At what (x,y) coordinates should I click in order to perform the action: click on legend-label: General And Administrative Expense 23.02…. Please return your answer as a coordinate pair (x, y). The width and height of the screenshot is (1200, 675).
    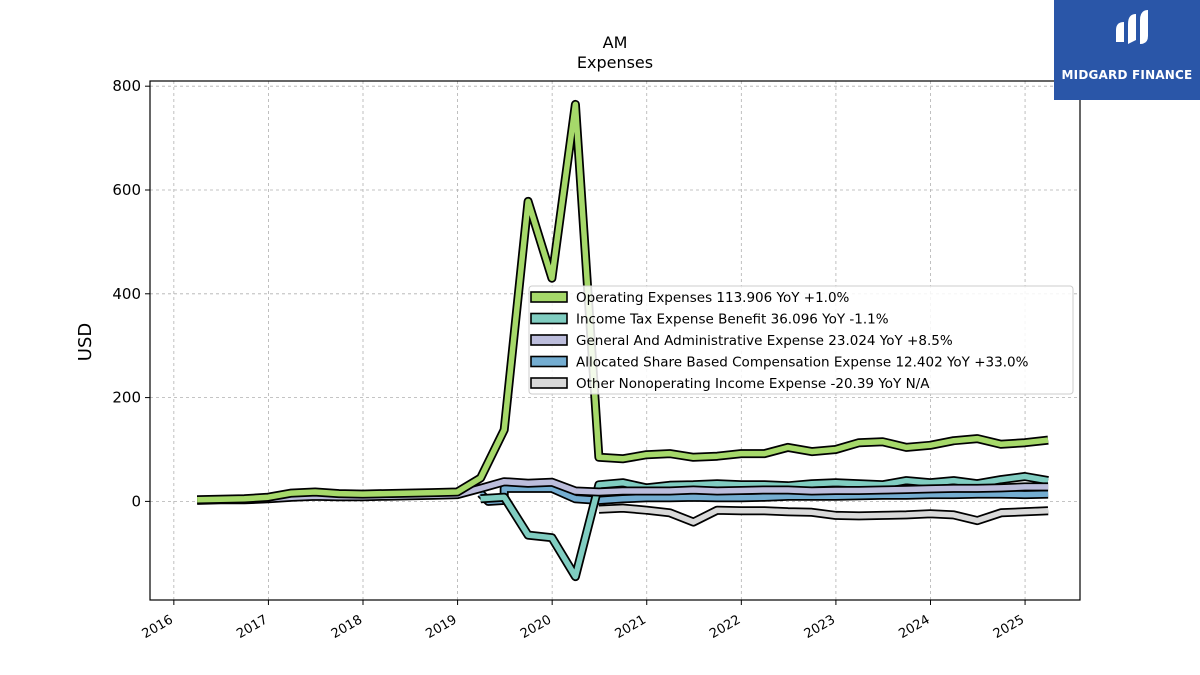
    Looking at the image, I should click on (764, 341).